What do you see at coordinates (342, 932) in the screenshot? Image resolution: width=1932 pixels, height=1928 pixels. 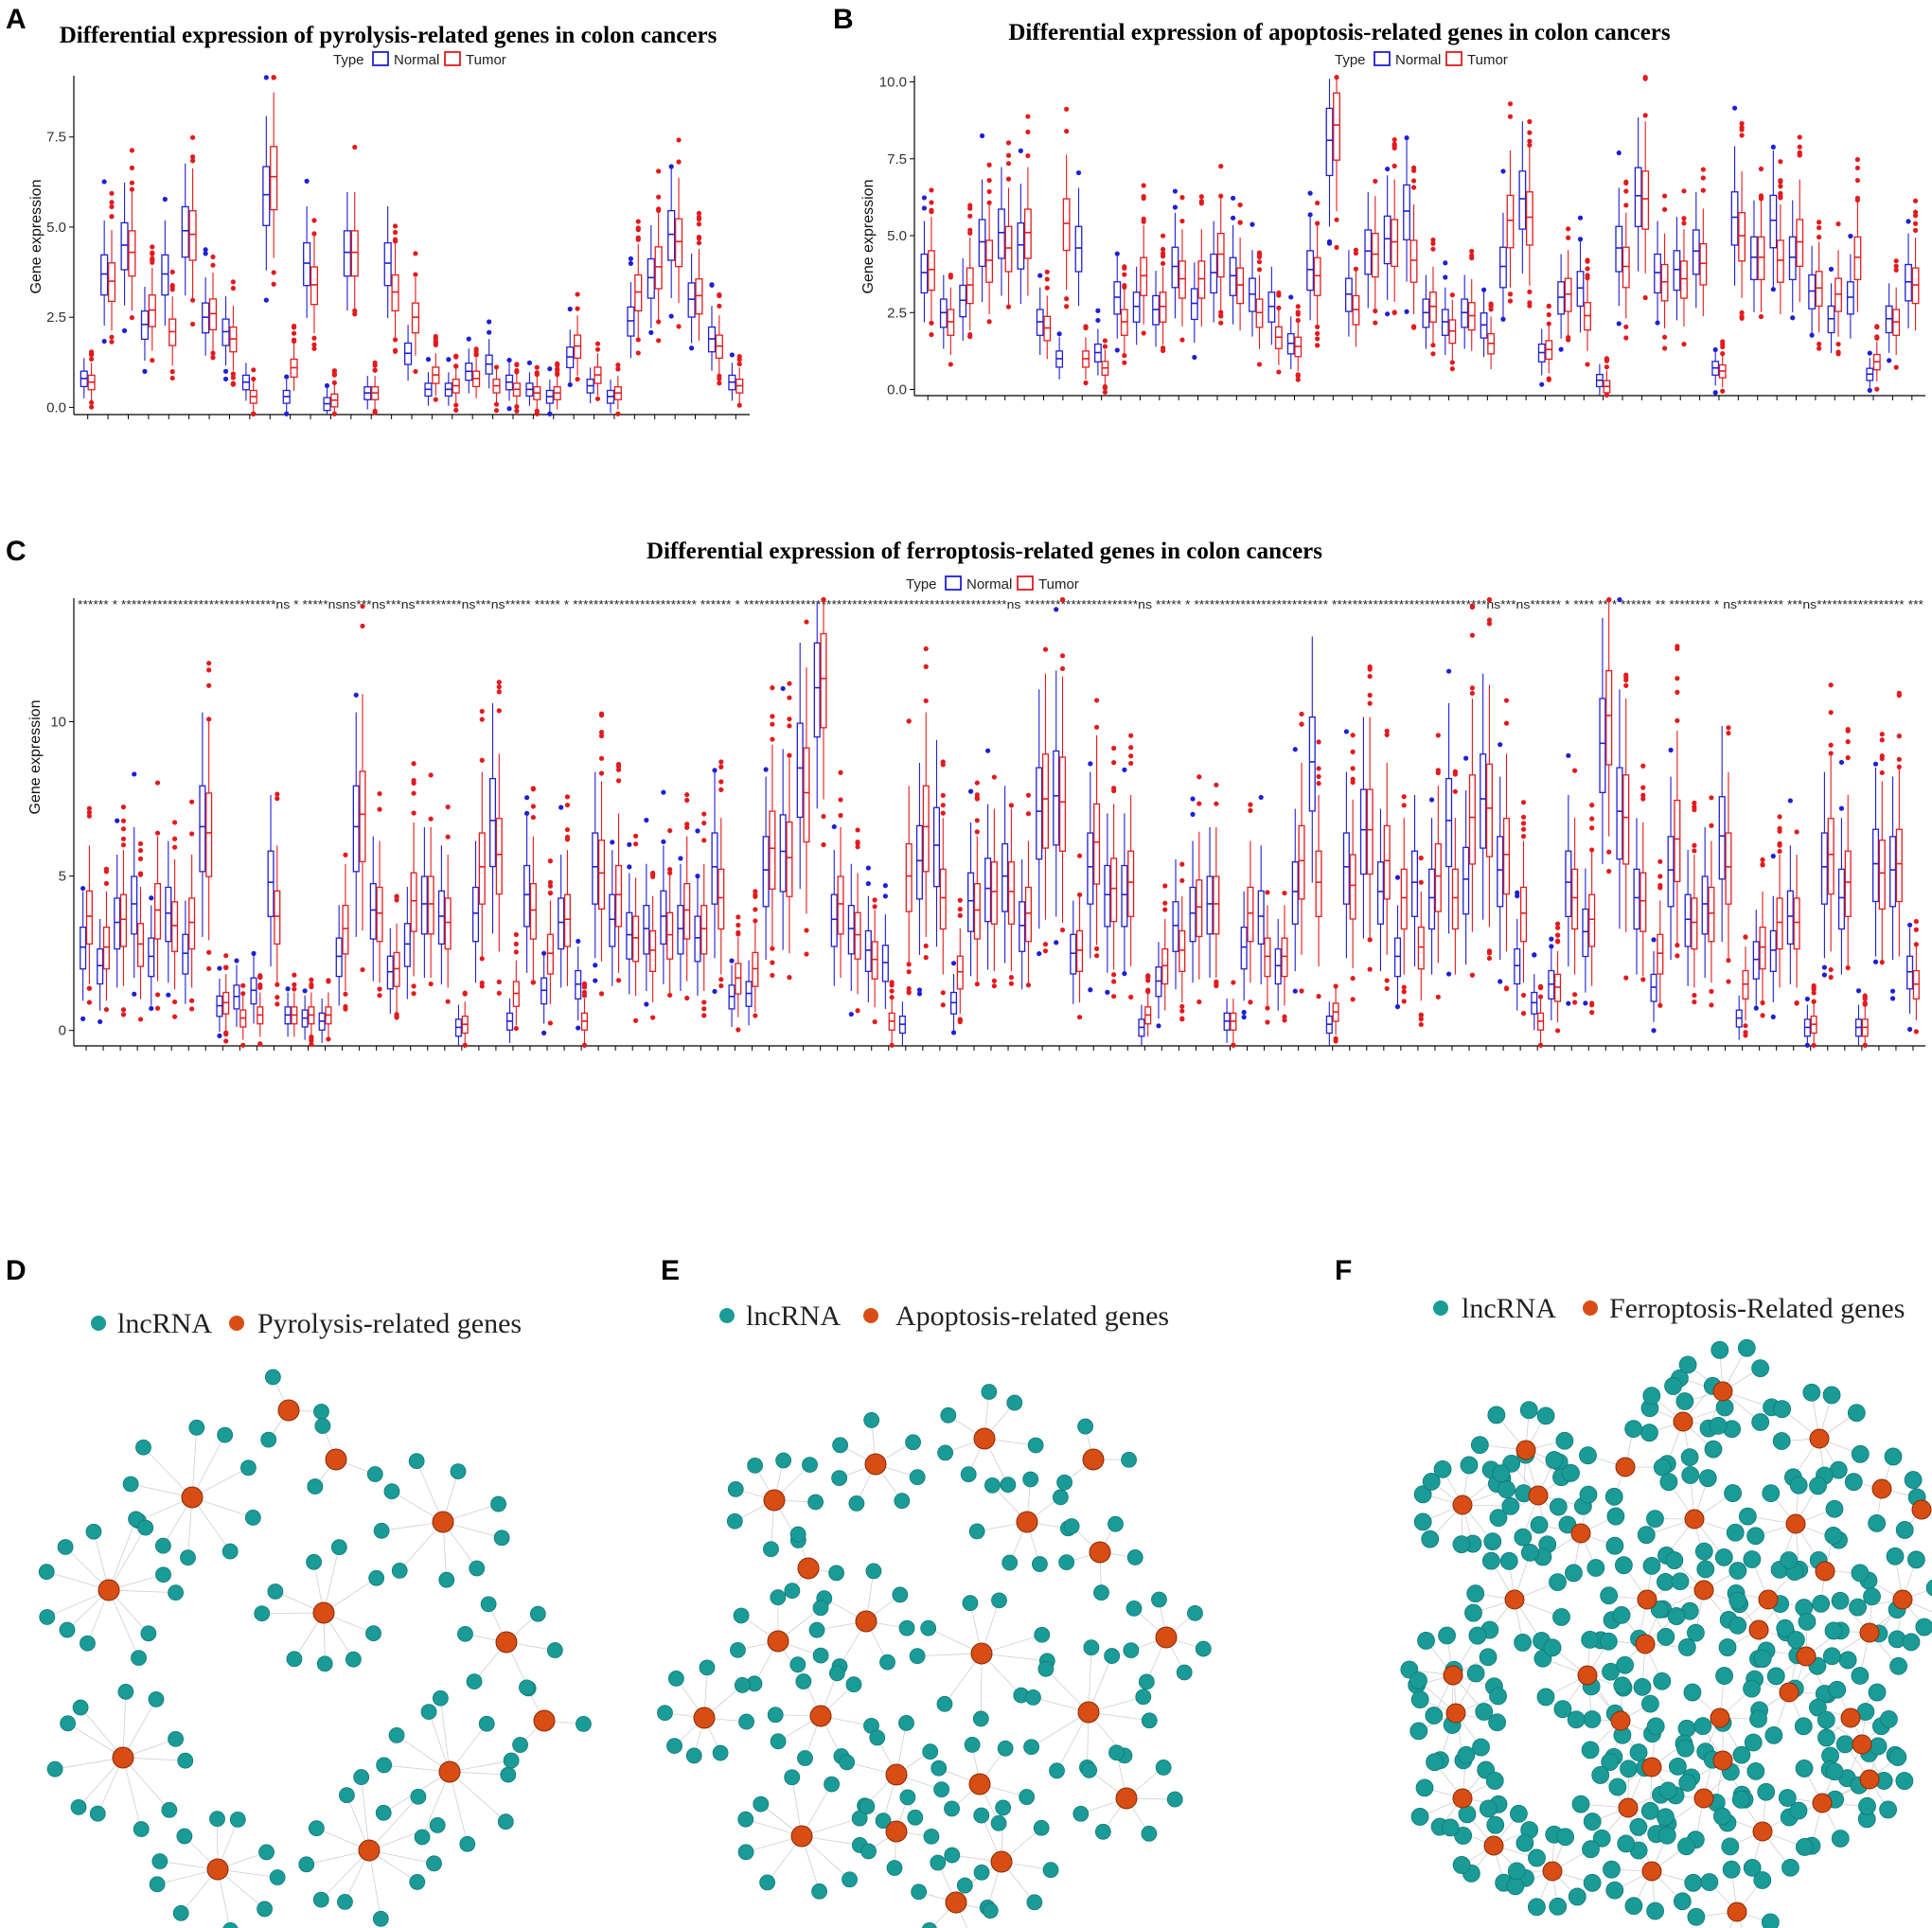 I see `box-pair-ano6` at bounding box center [342, 932].